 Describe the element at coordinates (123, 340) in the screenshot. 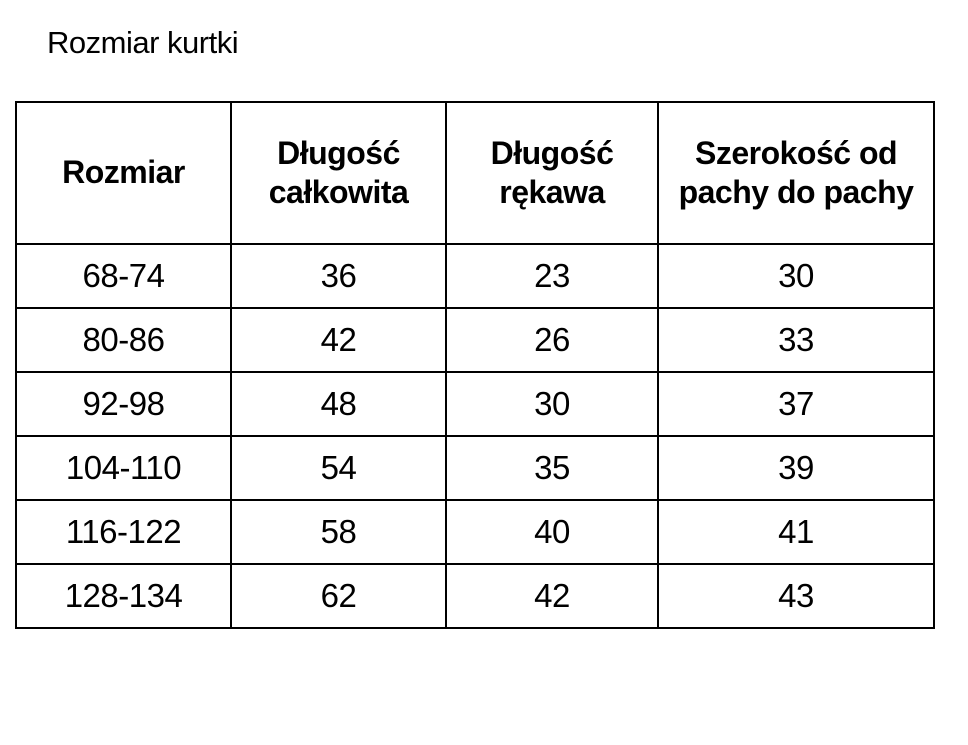

I see `size-cell: 80-86` at that location.